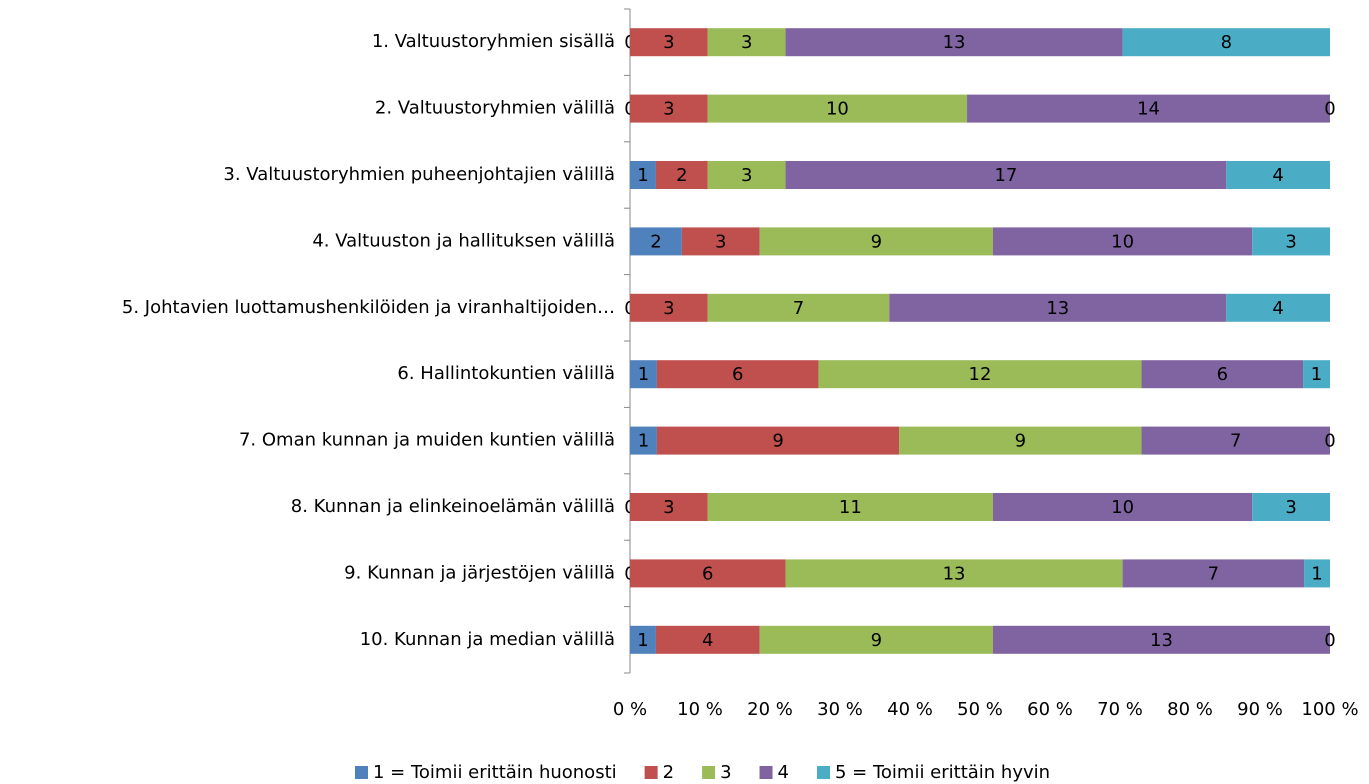 This screenshot has width=1369, height=784. I want to click on data-label: 8, so click(1226, 42).